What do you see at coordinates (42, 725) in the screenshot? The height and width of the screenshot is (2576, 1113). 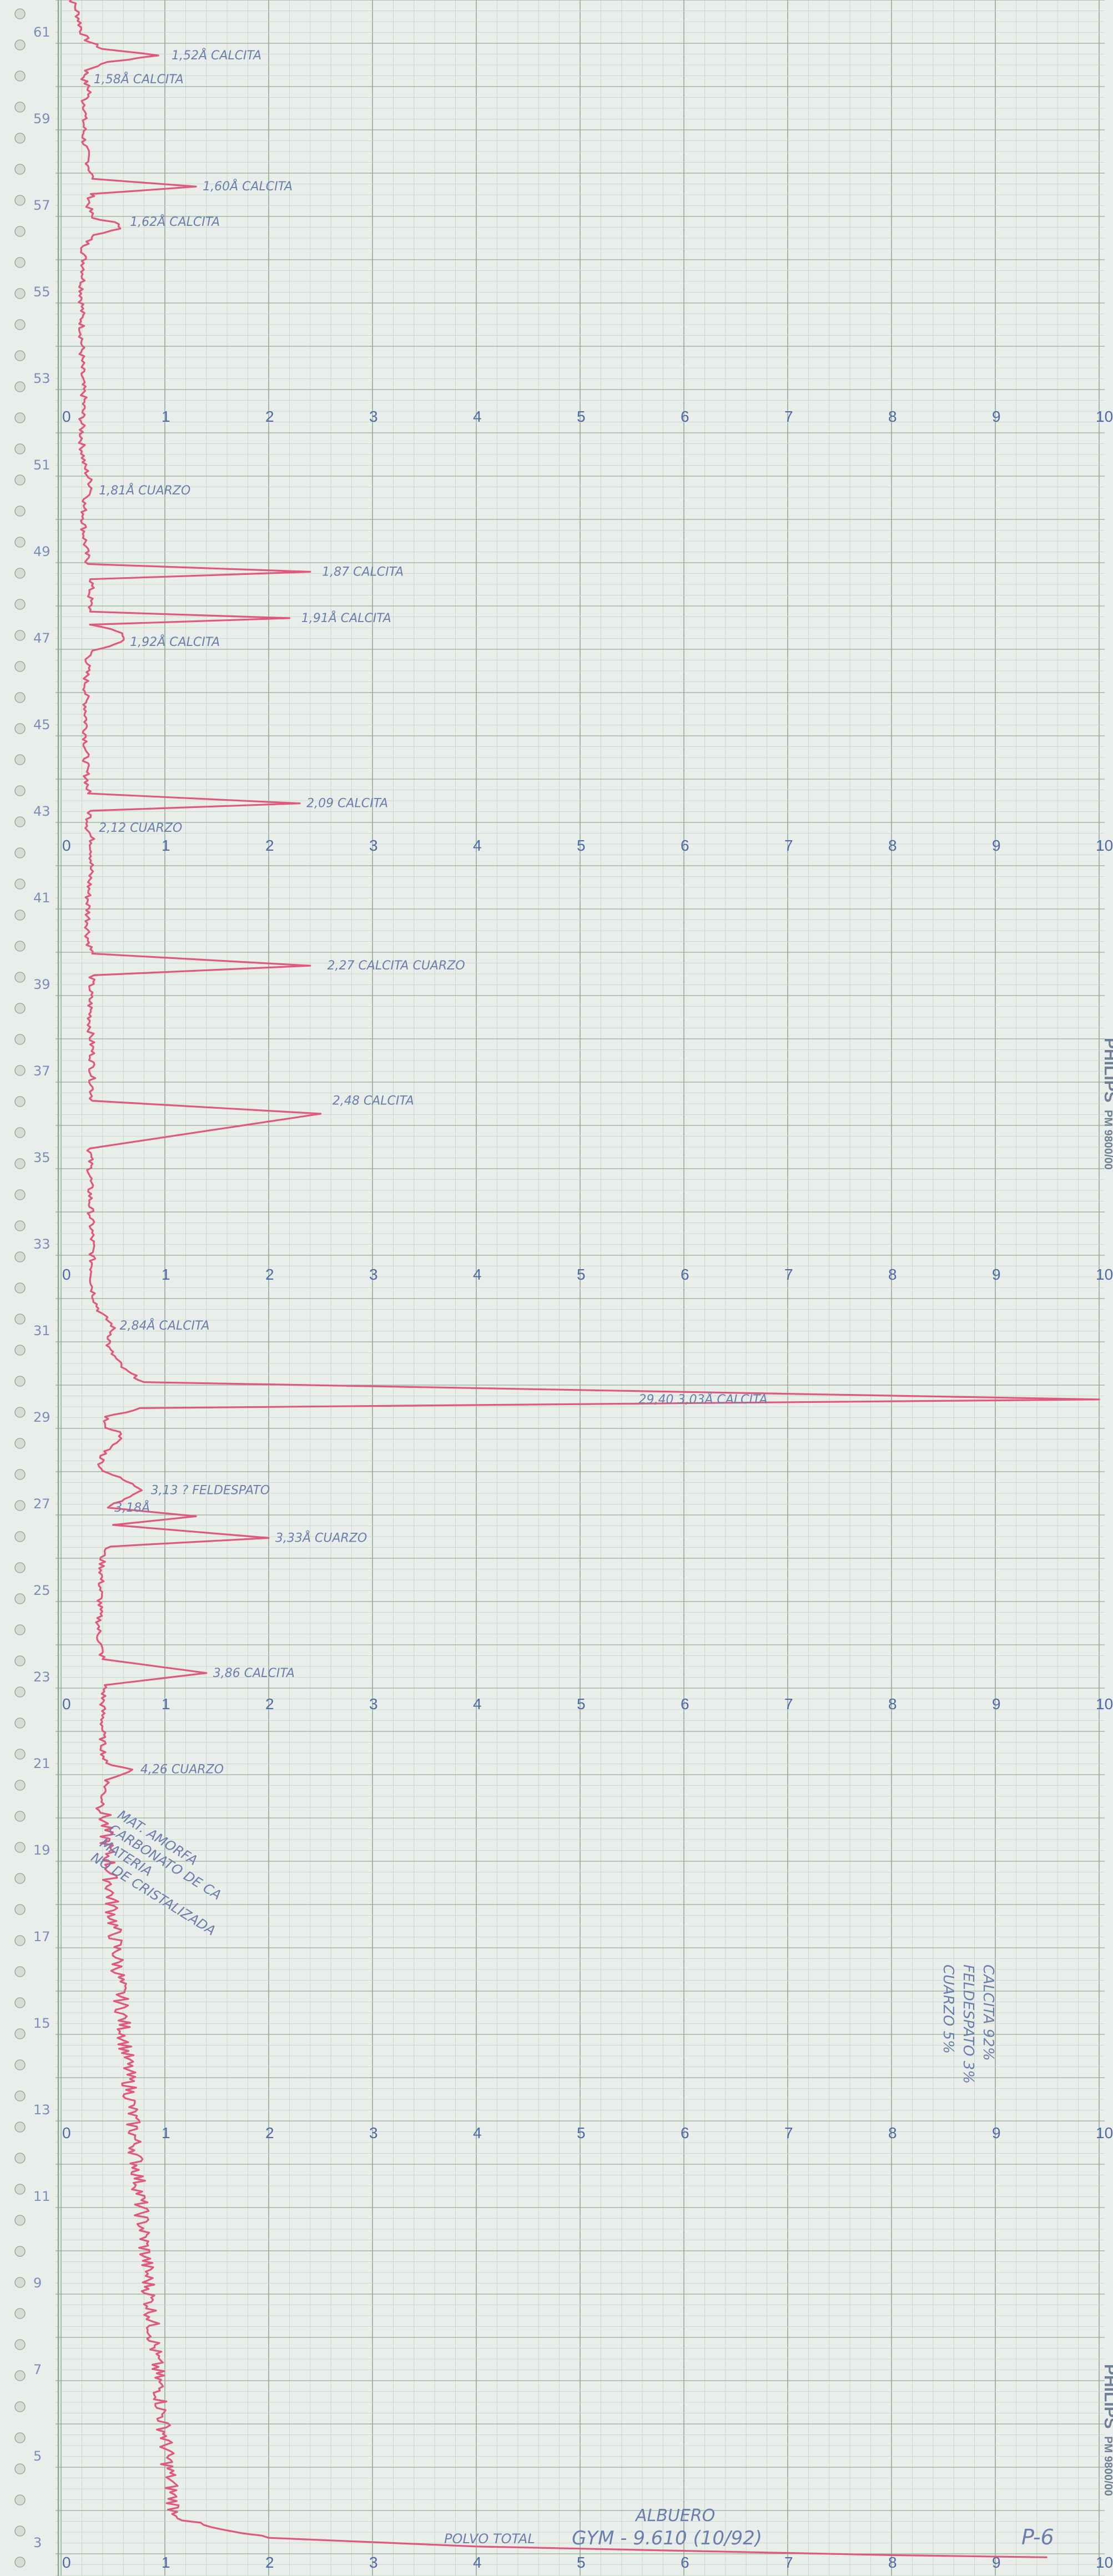 I see `tick-label-two-theta: 45` at bounding box center [42, 725].